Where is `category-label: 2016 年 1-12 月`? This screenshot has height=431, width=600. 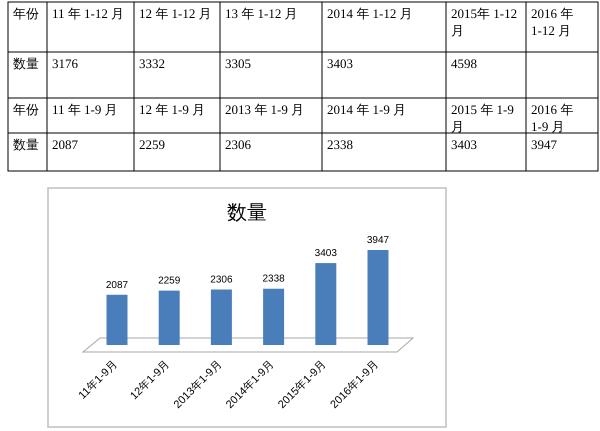 category-label: 2016 年 1-12 月 is located at coordinates (552, 22).